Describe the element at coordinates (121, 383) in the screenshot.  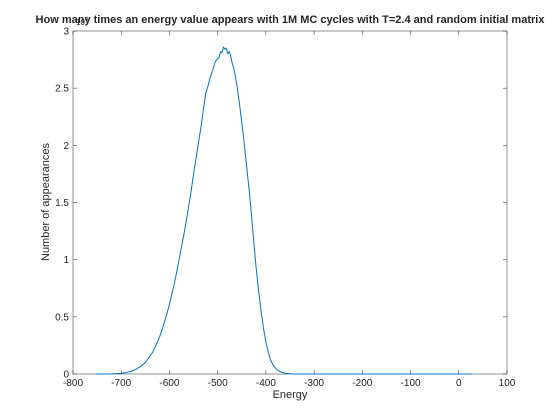
I see `x-tick-label: -700` at that location.